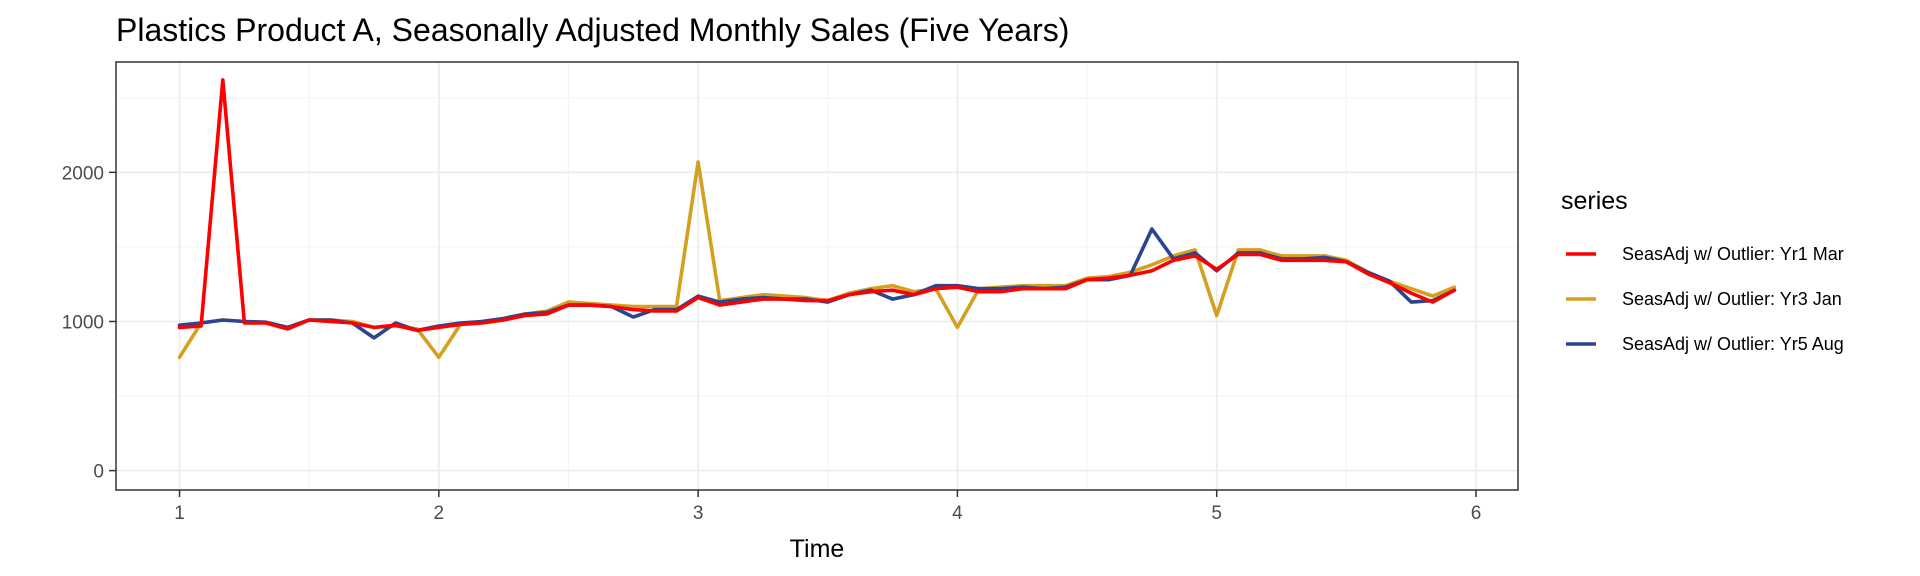 Image resolution: width=1920 pixels, height=576 pixels. I want to click on legend-label: SeasAdj w/ Outlier: Yr3 Jan, so click(1732, 299).